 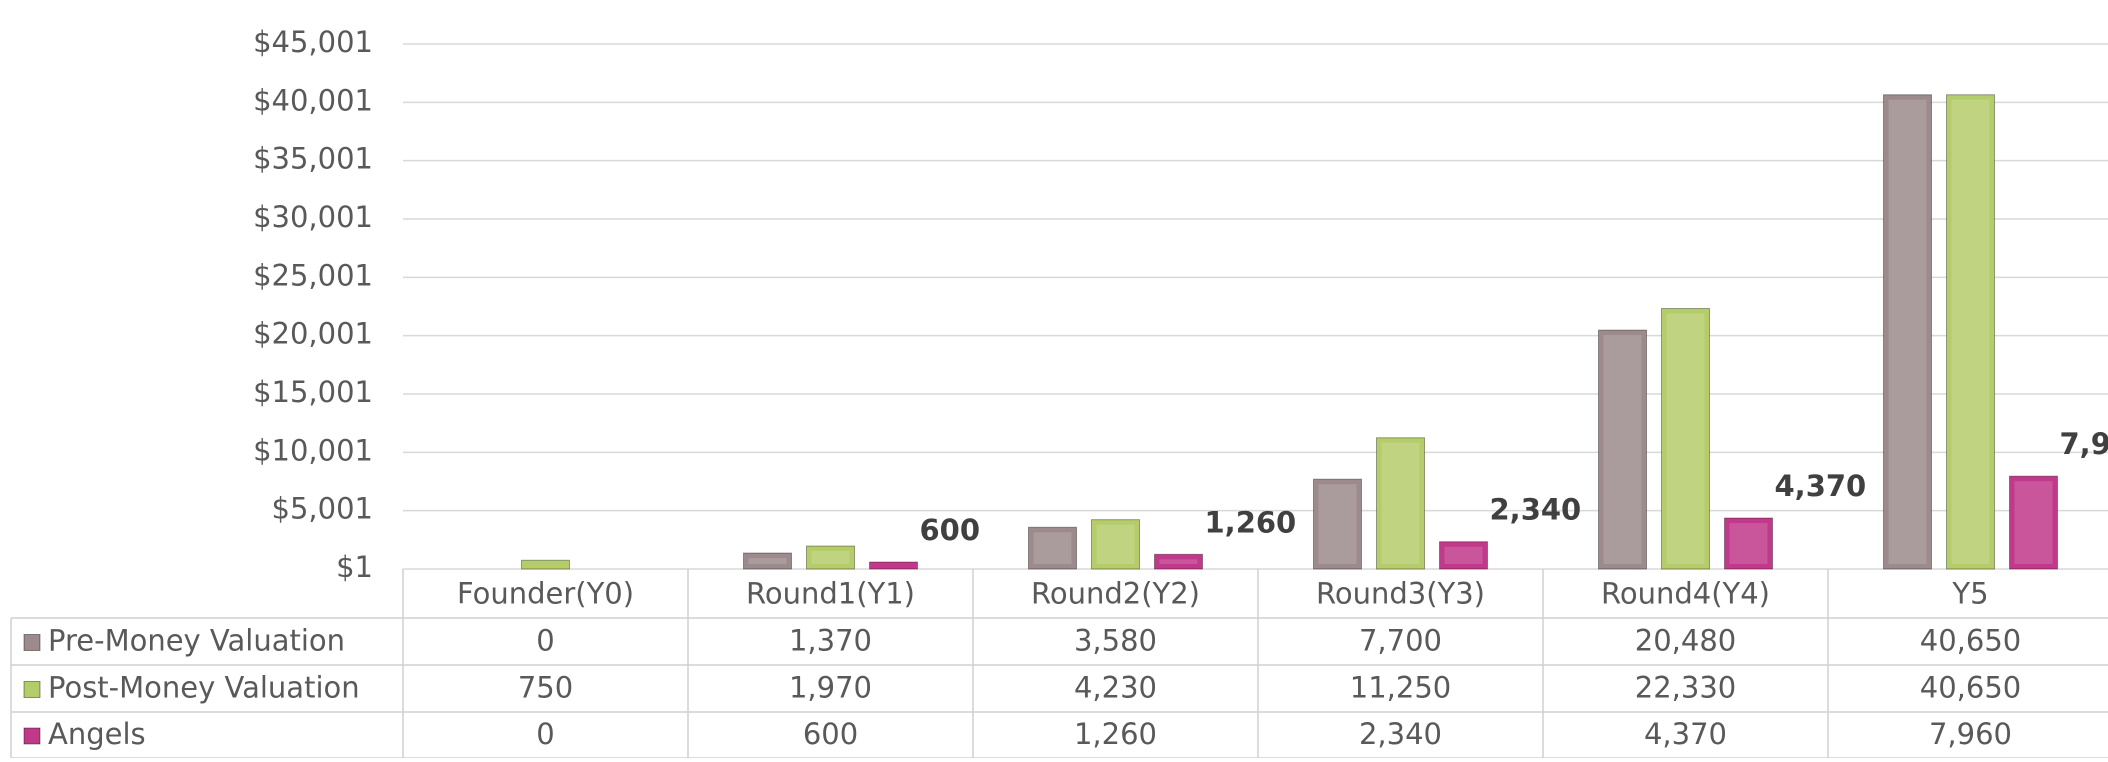 I want to click on table-cell: 7,960, so click(x=1970, y=734).